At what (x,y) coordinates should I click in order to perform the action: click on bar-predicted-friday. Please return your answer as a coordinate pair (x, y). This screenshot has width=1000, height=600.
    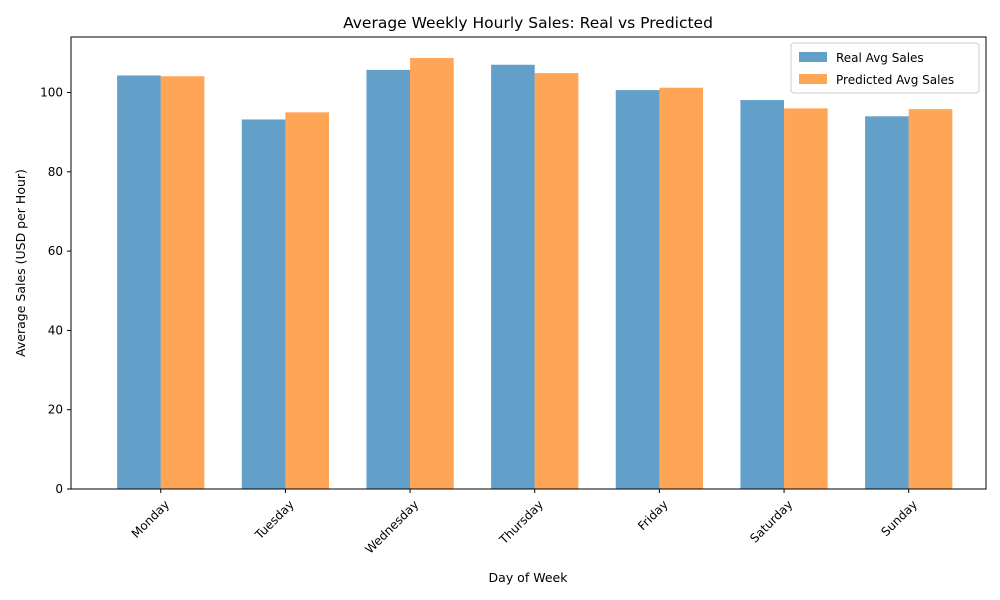
    Looking at the image, I should click on (681, 288).